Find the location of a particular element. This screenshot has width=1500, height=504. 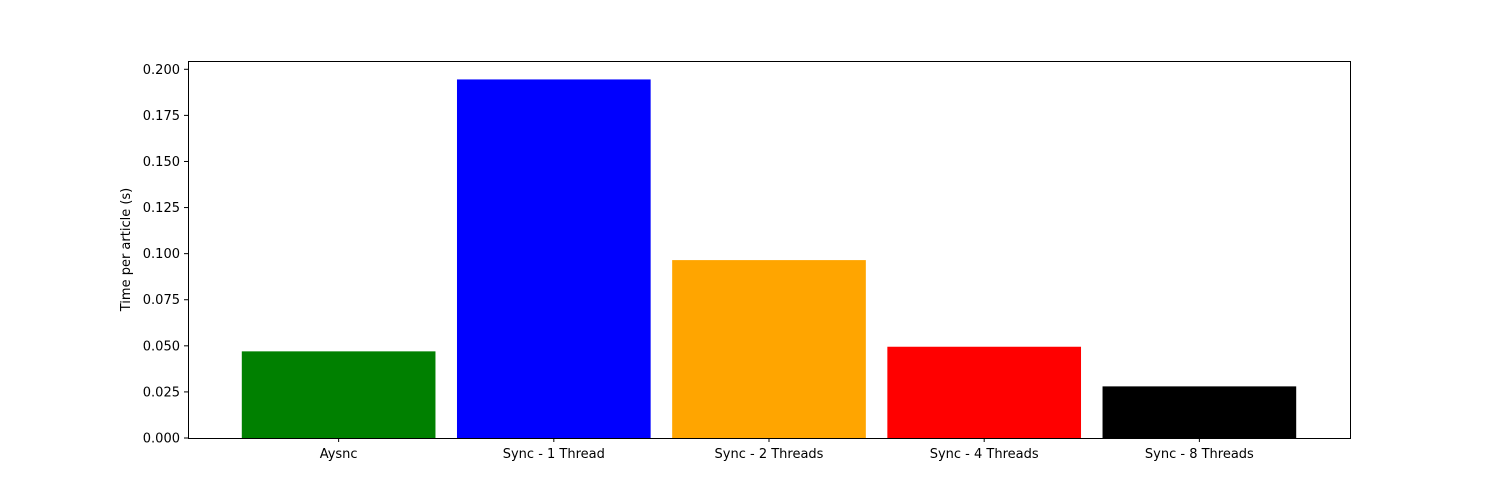

x-tick-label: Sync - 8 Threads is located at coordinates (1199, 454).